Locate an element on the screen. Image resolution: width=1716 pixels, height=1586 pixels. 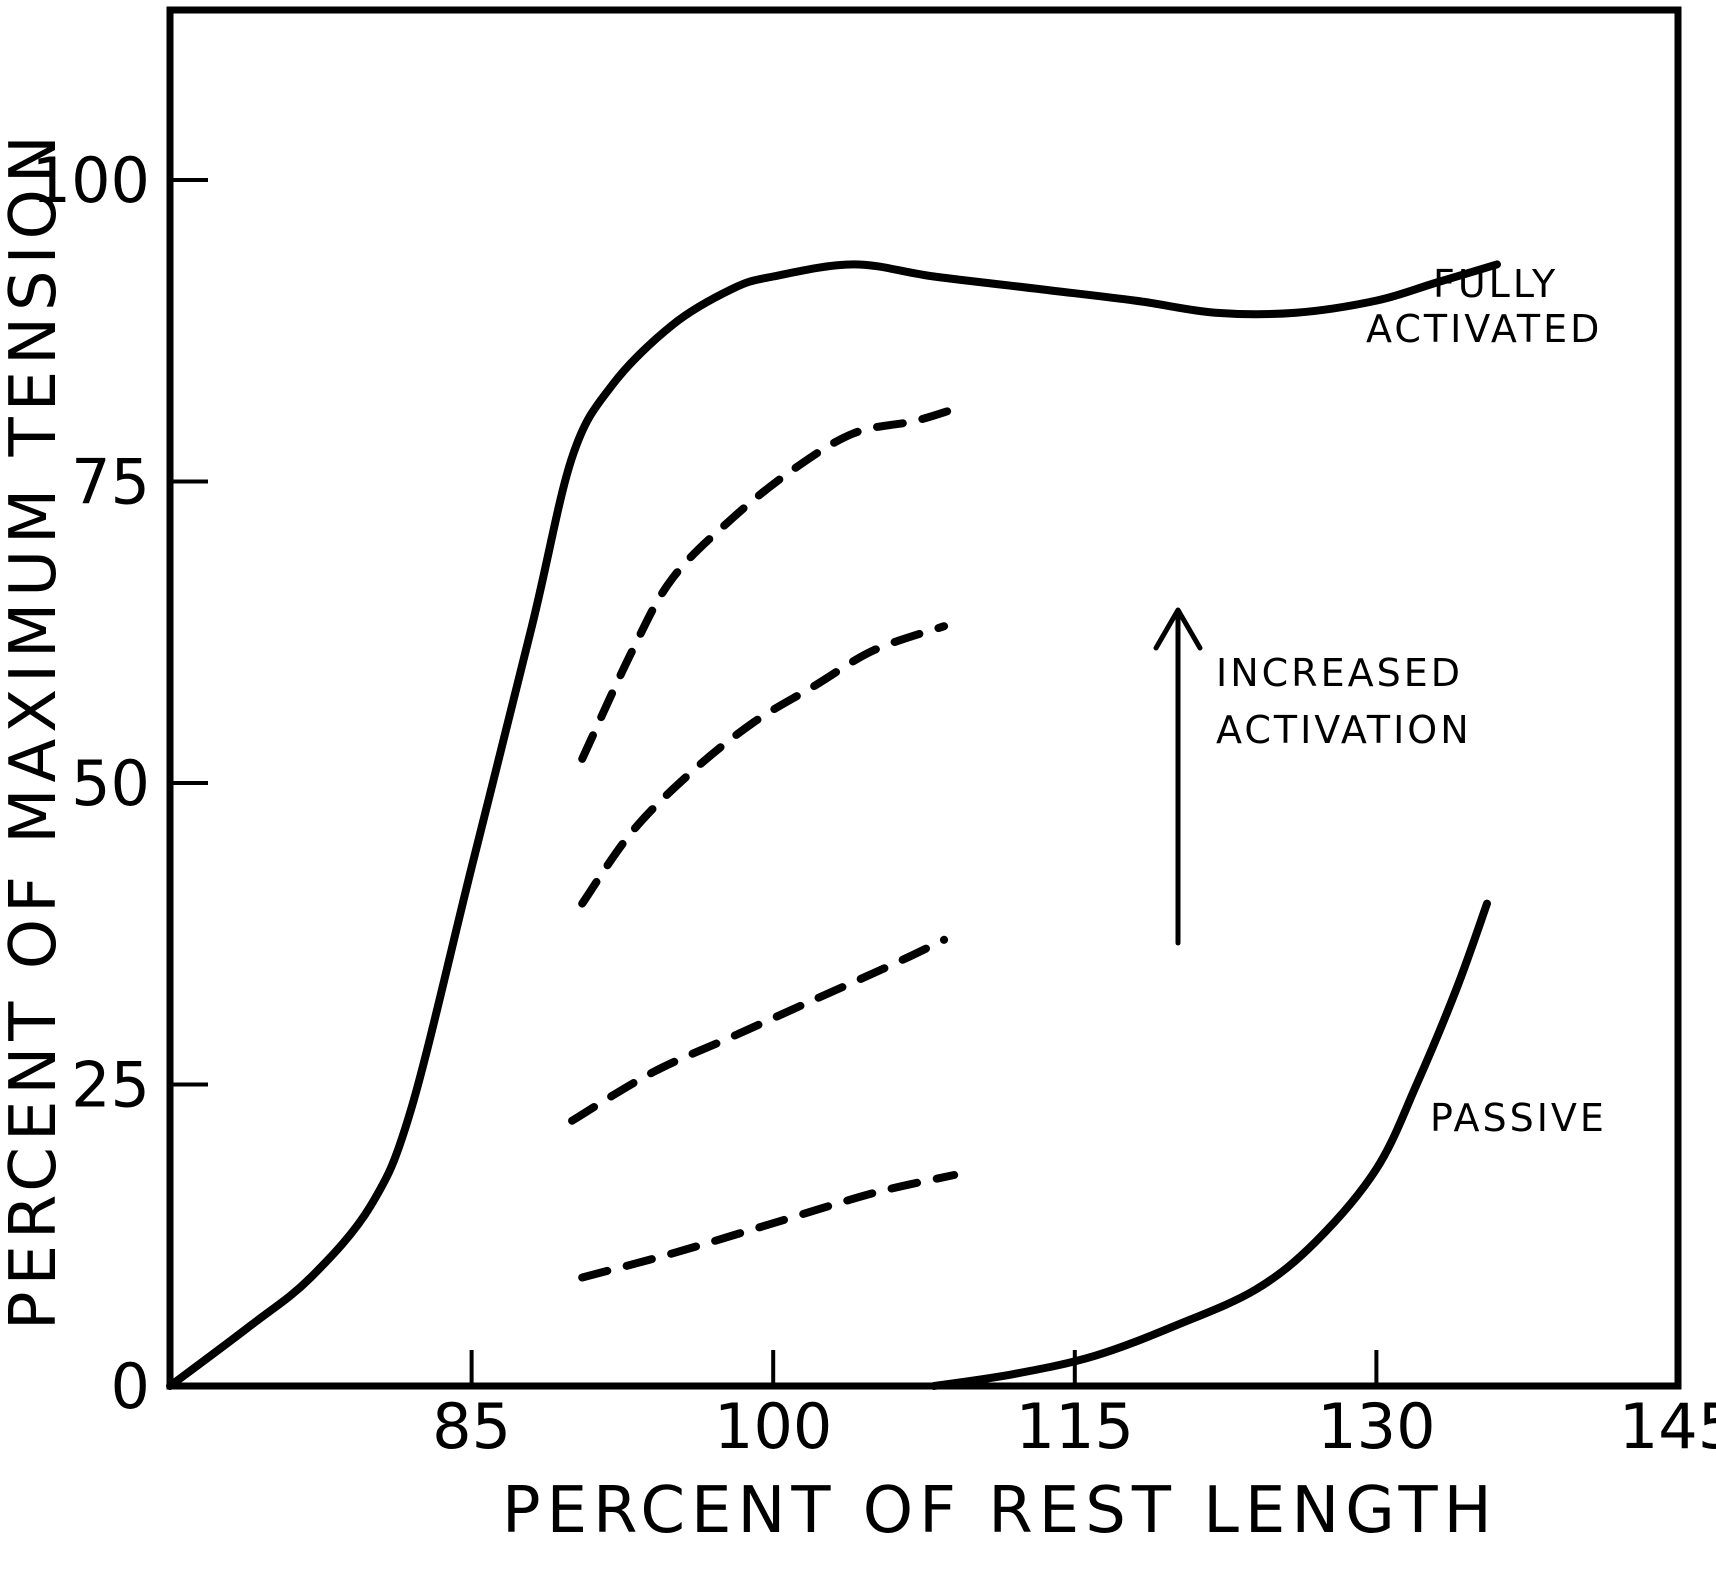
annotation-passive: PASSIVE is located at coordinates (1518, 1118).